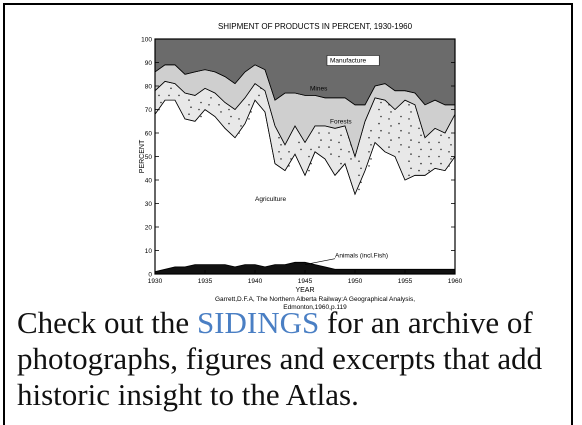 This screenshot has width=582, height=425. Describe the element at coordinates (149, 87) in the screenshot. I see `y-tick-label: 80` at that location.